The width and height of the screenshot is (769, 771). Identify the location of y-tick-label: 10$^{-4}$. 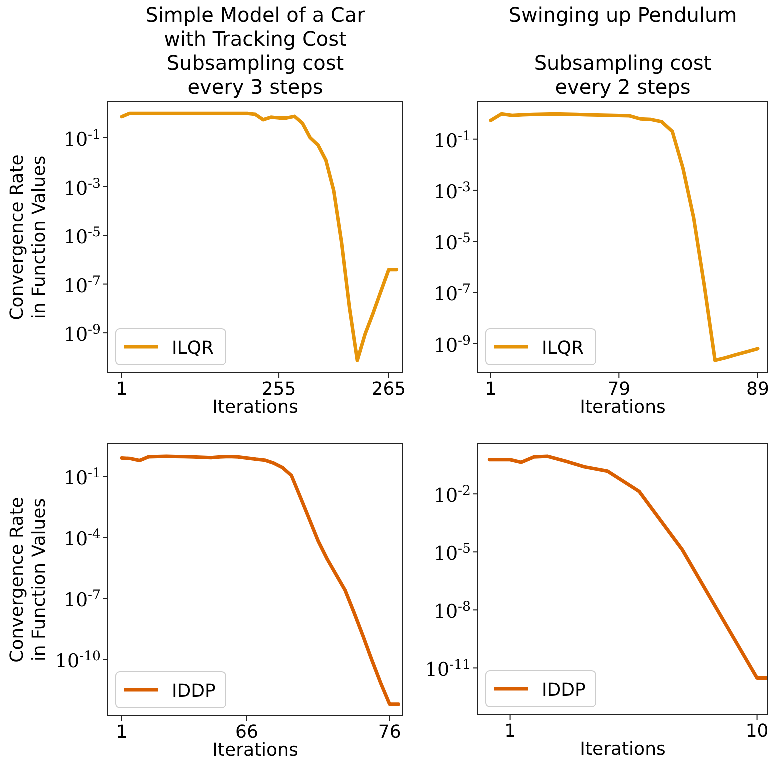
(82, 539).